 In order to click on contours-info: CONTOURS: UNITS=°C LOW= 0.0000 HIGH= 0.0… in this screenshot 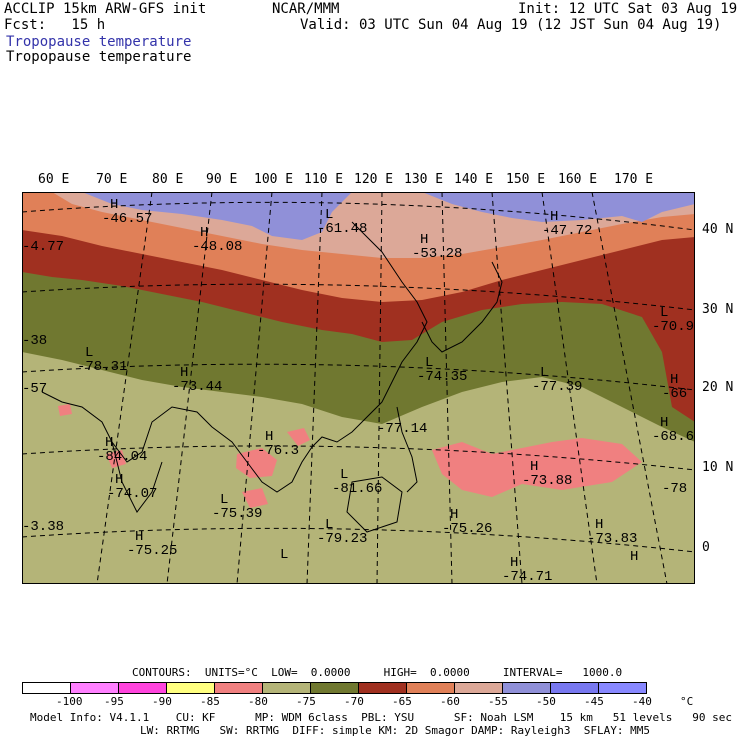, I will do `click(377, 672)`.